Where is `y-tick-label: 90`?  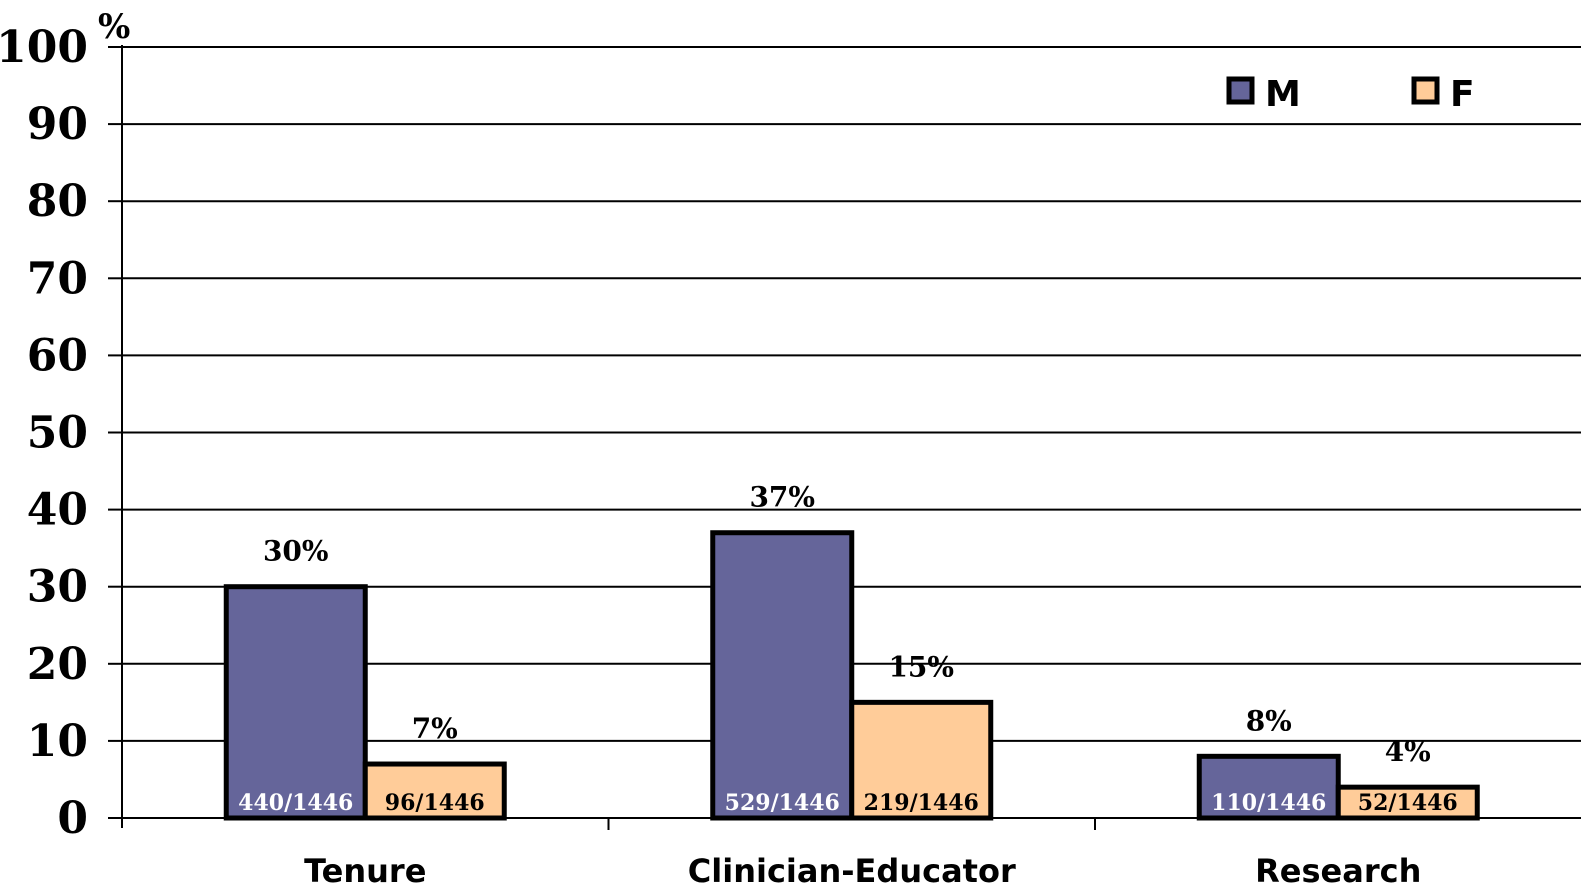
y-tick-label: 90 is located at coordinates (57, 124).